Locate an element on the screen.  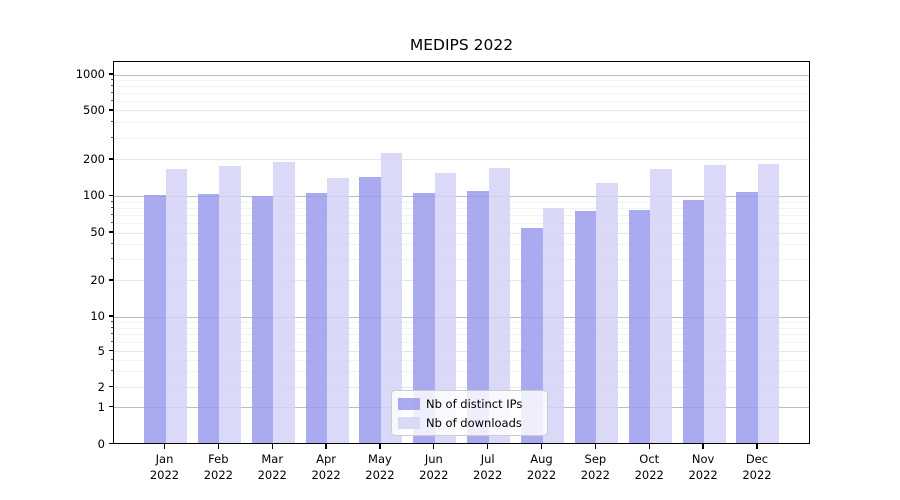
x-tick-label: Feb 2022 is located at coordinates (218, 467).